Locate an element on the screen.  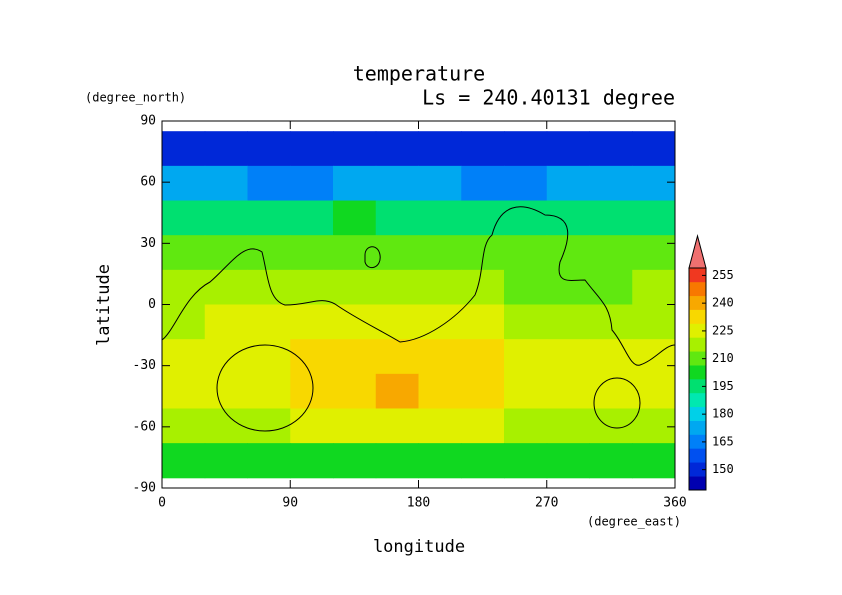
x-tick-label: 90 is located at coordinates (290, 503).